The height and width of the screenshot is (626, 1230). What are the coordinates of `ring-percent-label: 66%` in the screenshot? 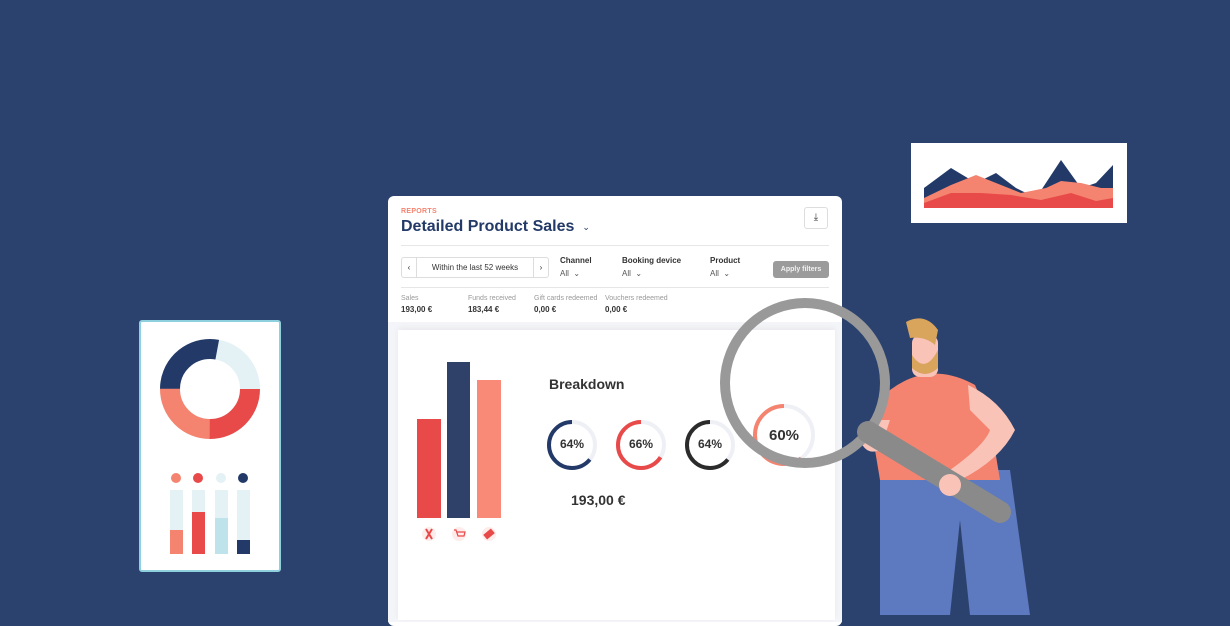 It's located at (641, 444).